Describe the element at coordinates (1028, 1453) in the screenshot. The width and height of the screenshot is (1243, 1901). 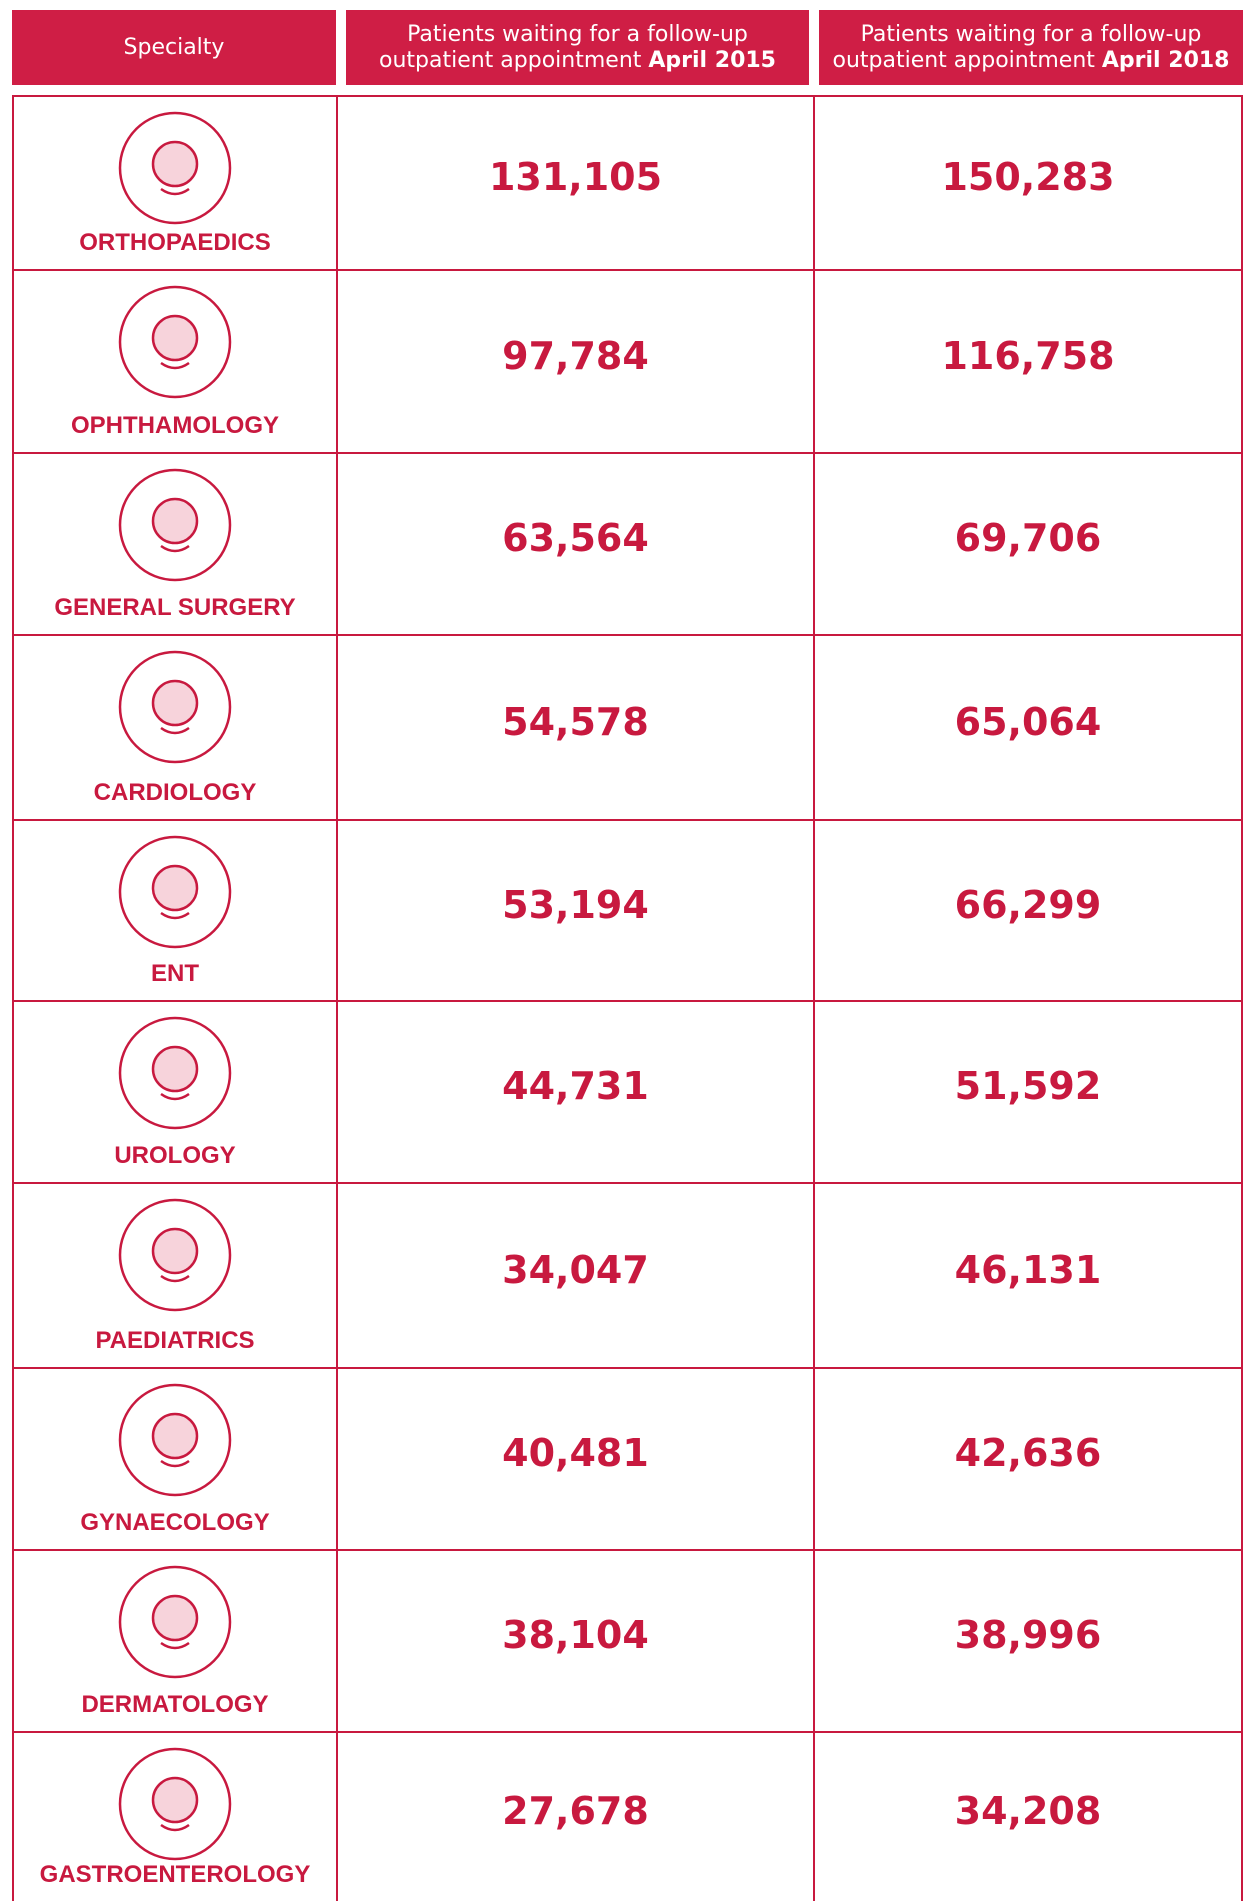
I see `value-cell: 42,636` at that location.